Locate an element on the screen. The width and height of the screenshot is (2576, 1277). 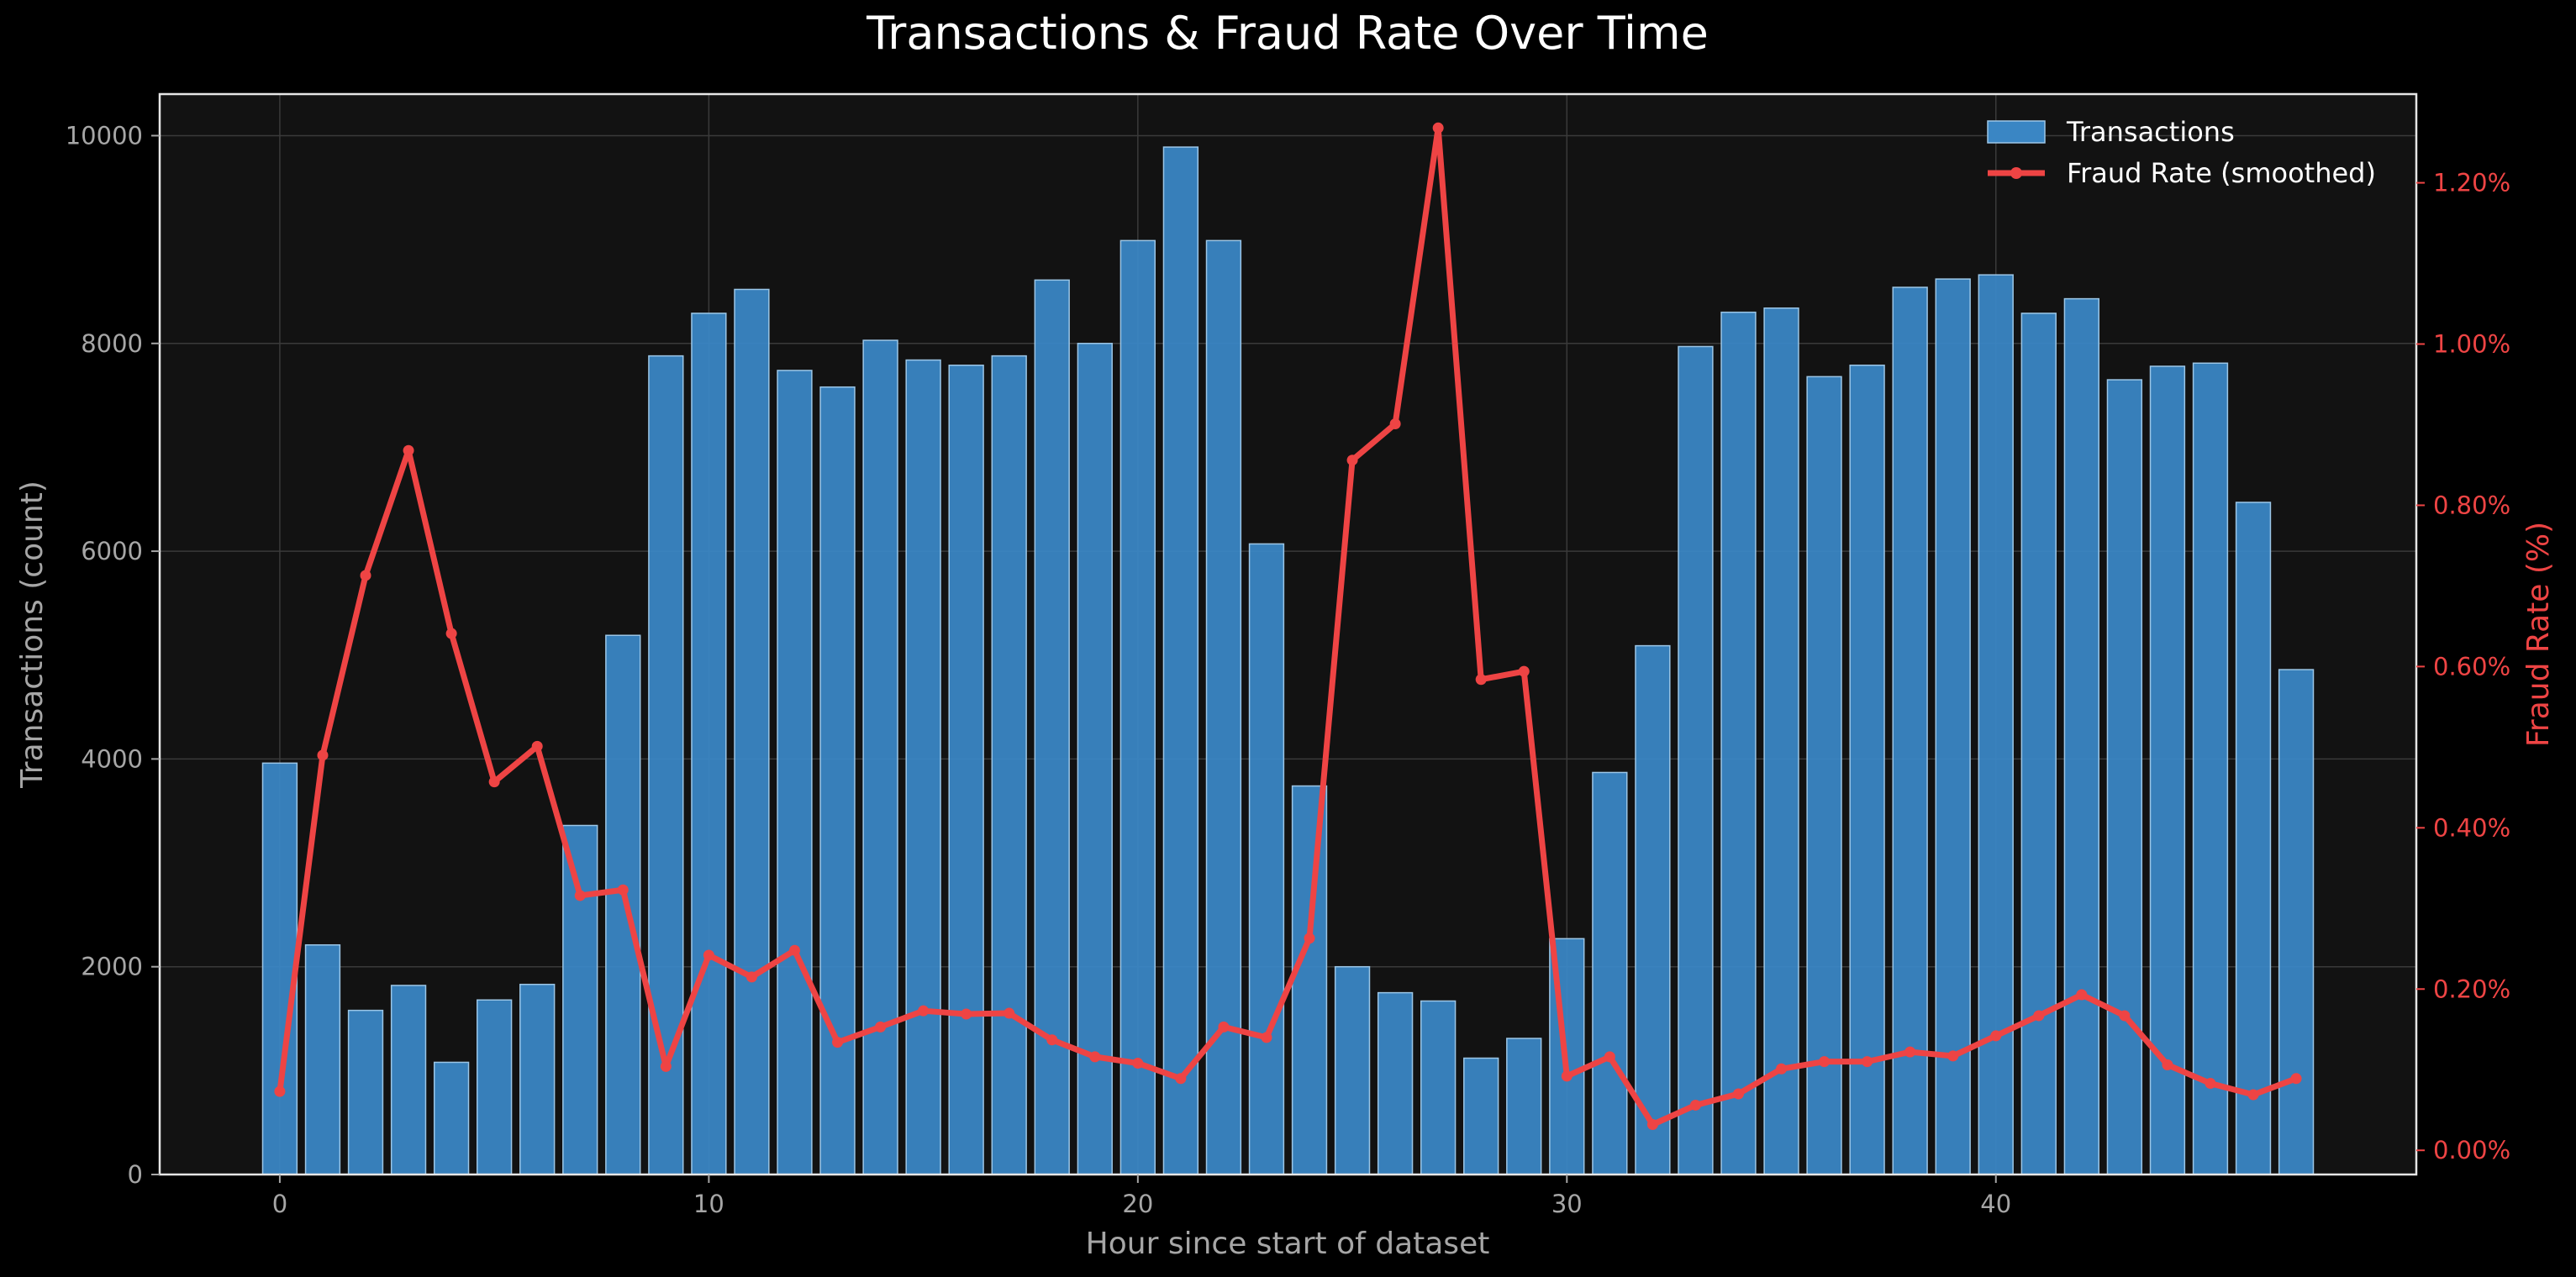
x-tick-label: 0 is located at coordinates (279, 1204).